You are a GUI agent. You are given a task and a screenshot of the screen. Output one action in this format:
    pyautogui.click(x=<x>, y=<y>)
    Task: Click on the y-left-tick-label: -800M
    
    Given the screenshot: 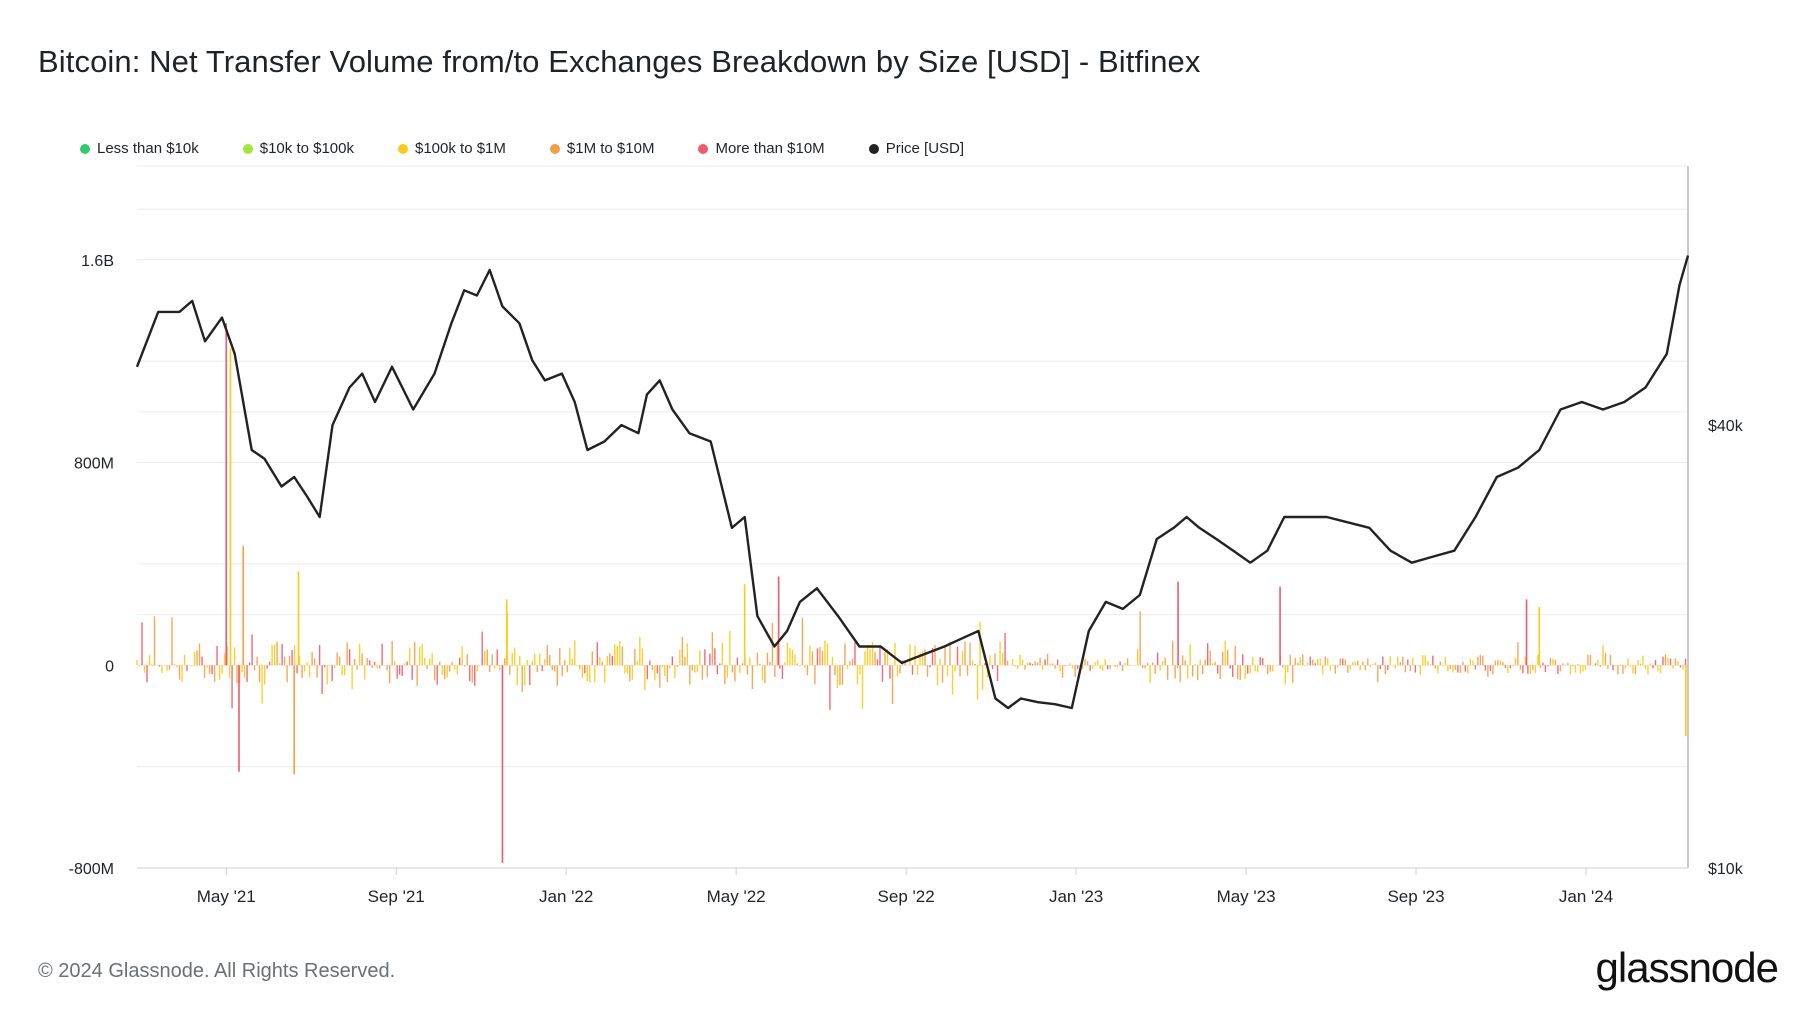 What is the action you would take?
    pyautogui.click(x=91, y=869)
    